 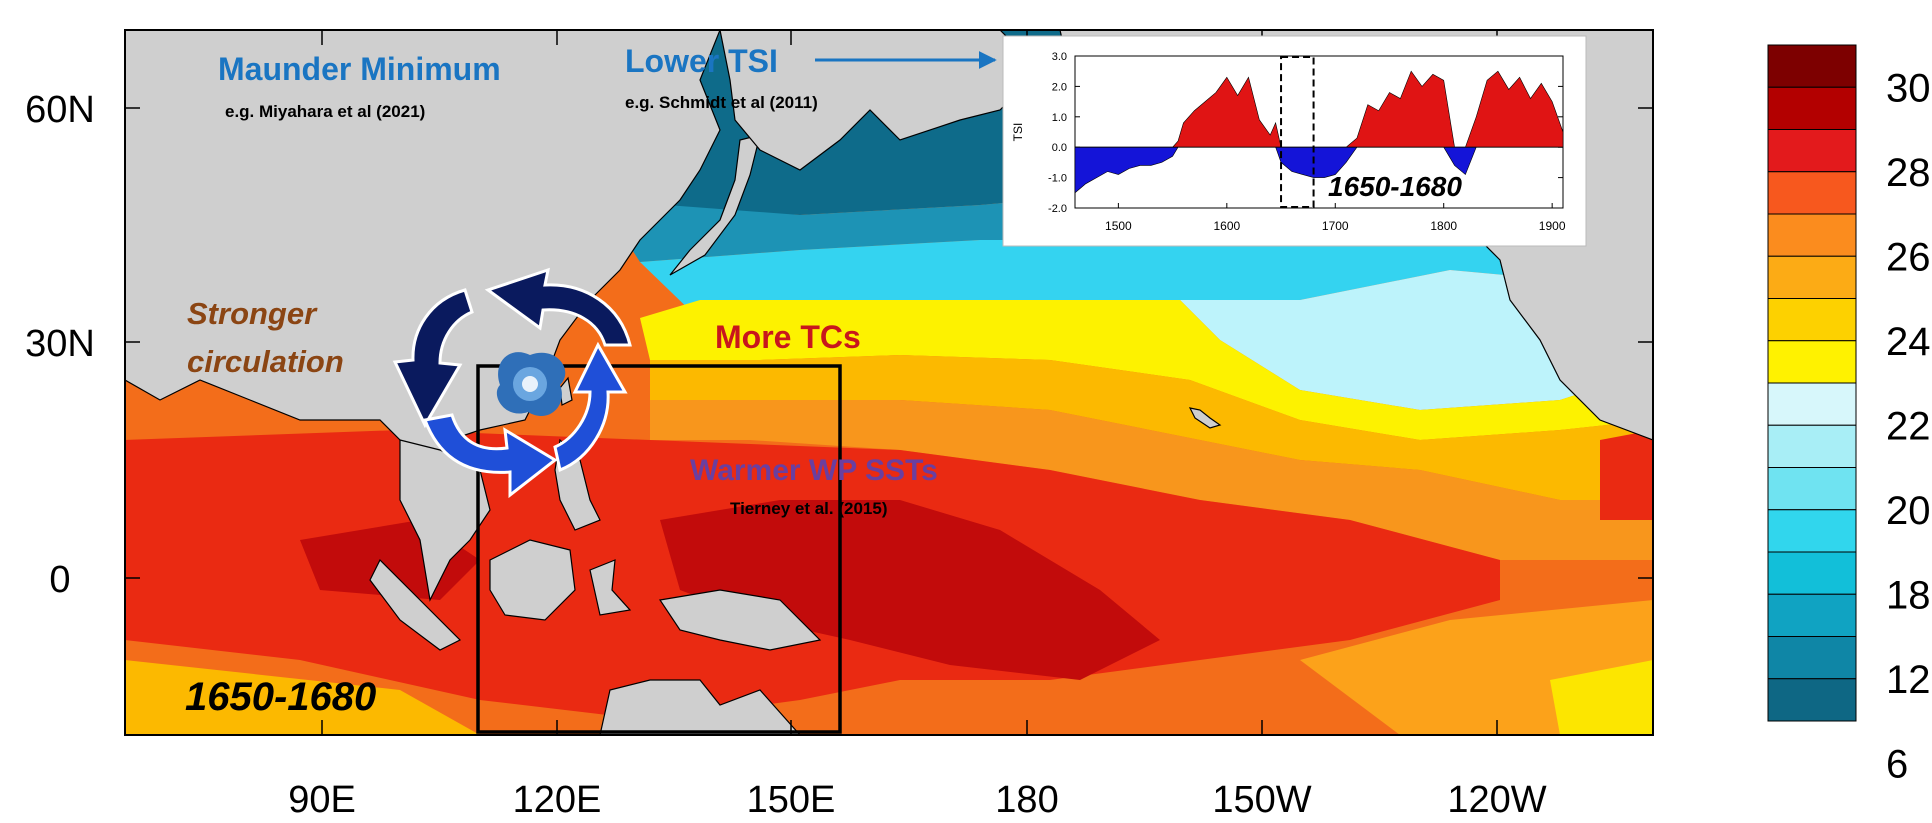 What do you see at coordinates (1601, 697) in the screenshot?
I see `sst-band-south-yellow` at bounding box center [1601, 697].